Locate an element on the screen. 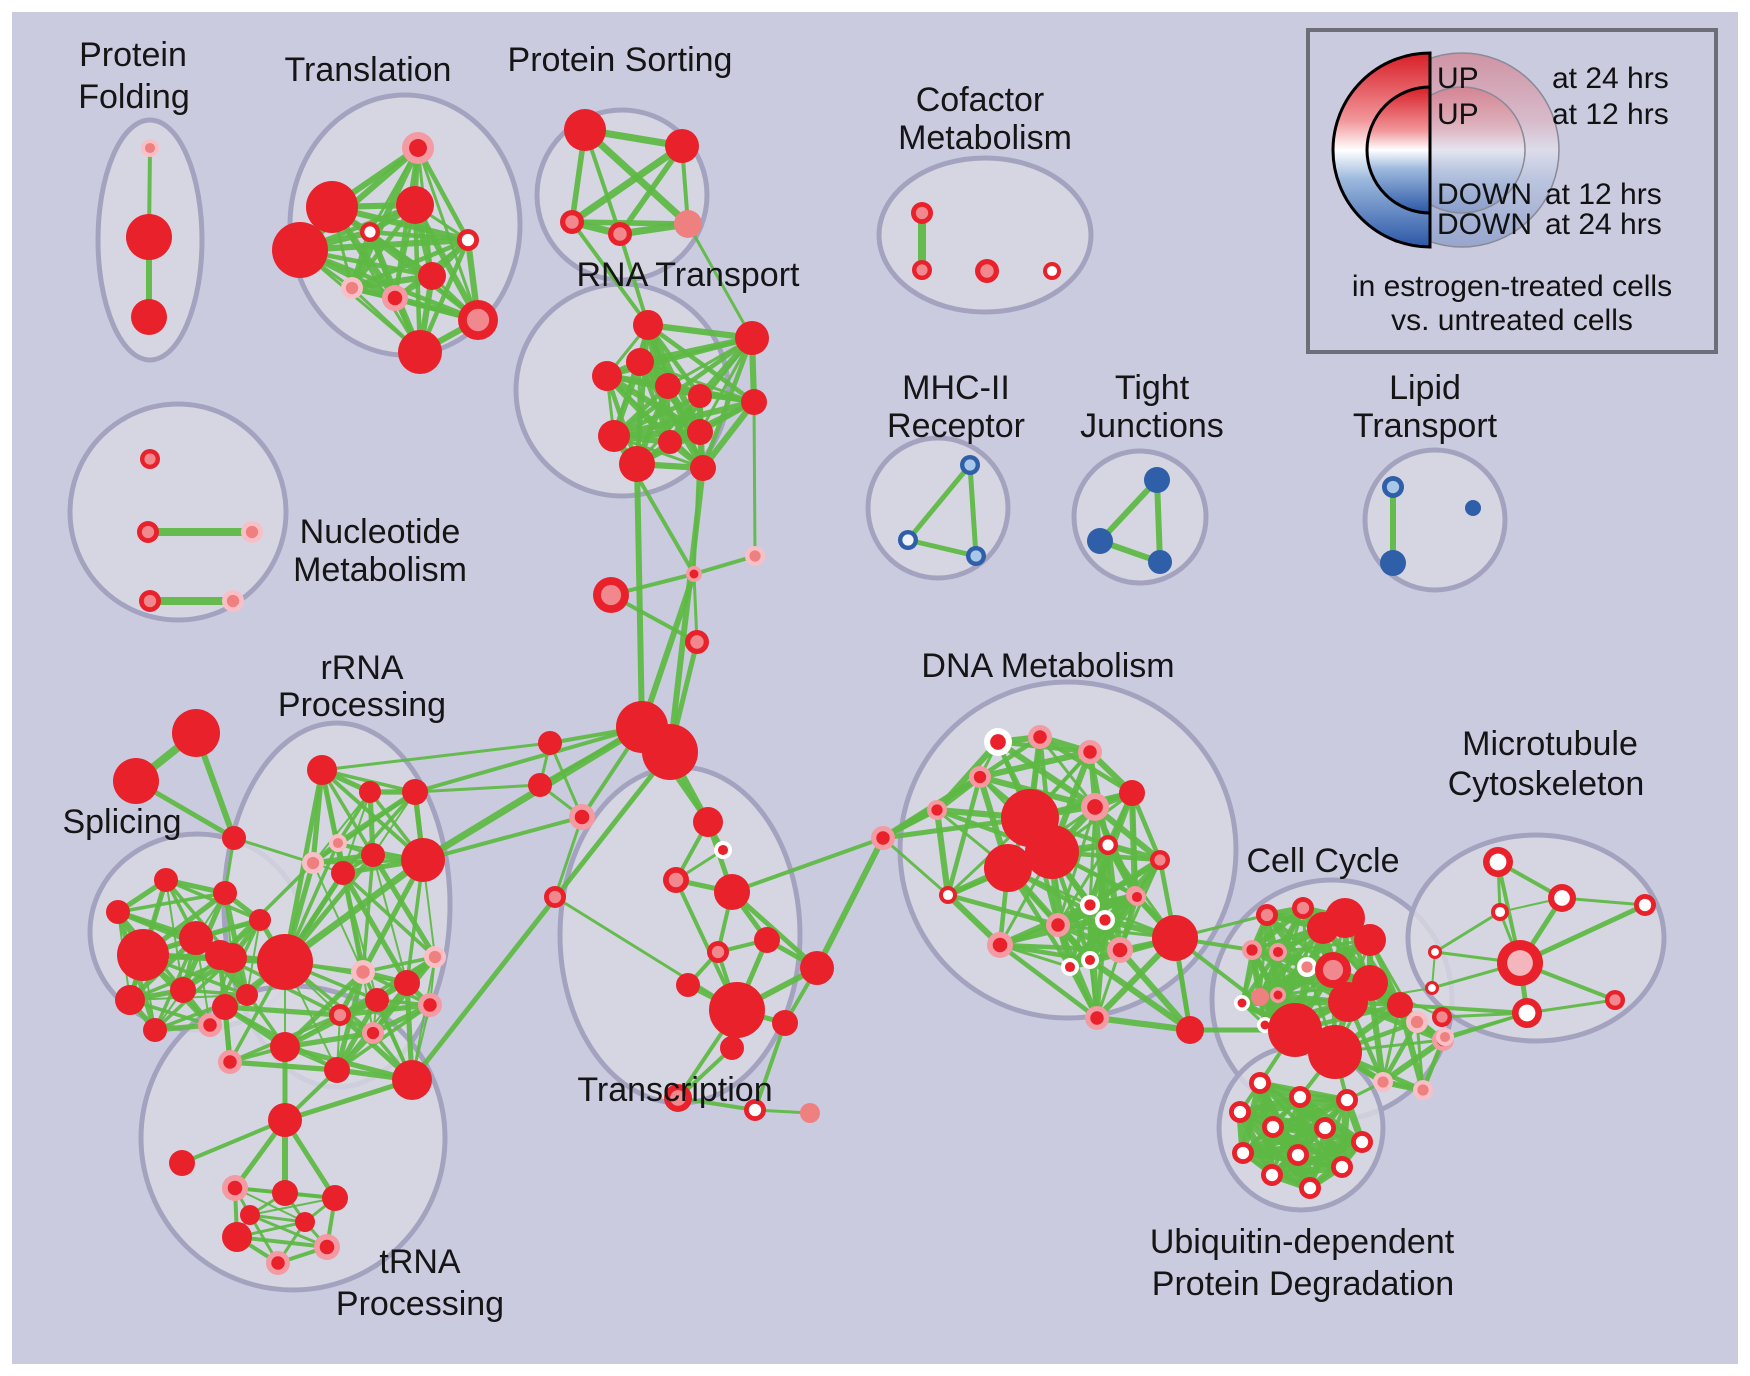 This screenshot has width=1750, height=1376. cluster-label-microtubule-cytoskeleton: Microtubule is located at coordinates (1550, 744).